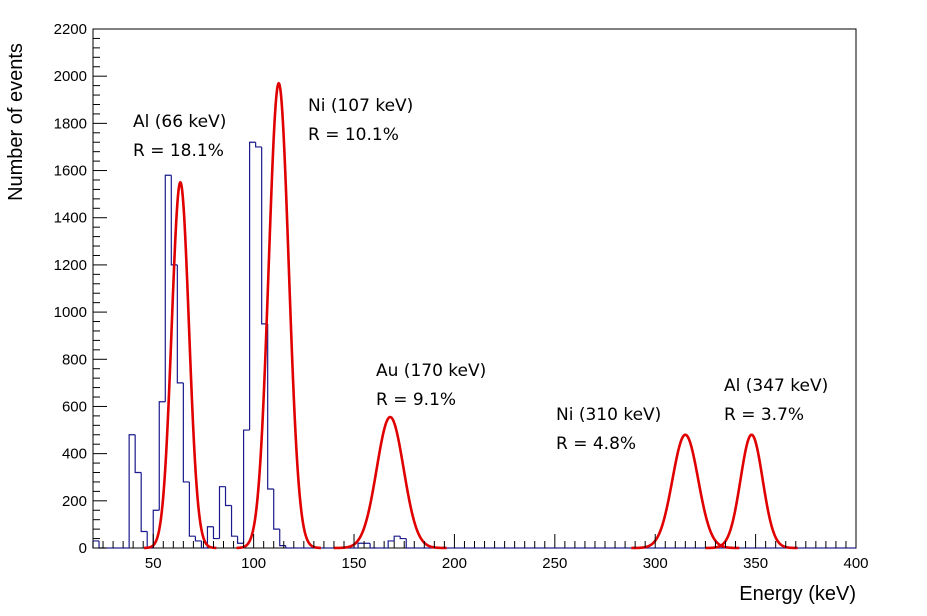 The height and width of the screenshot is (616, 927). Describe the element at coordinates (83, 548) in the screenshot. I see `y-tick-label: 0` at that location.